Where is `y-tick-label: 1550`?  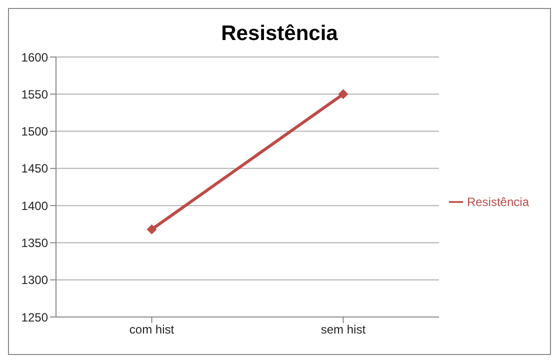
y-tick-label: 1550 is located at coordinates (34, 94).